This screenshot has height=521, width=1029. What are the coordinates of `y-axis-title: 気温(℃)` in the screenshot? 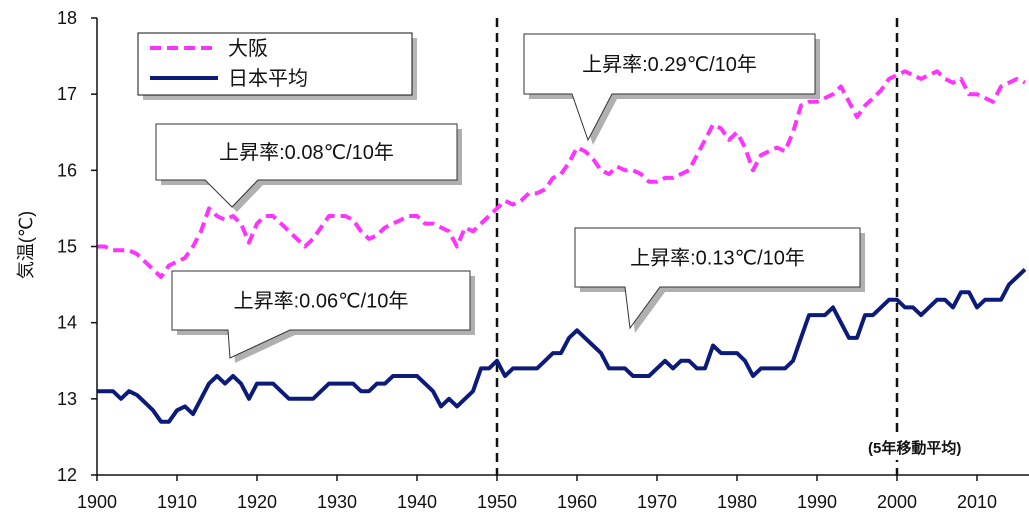 It's located at (26, 245).